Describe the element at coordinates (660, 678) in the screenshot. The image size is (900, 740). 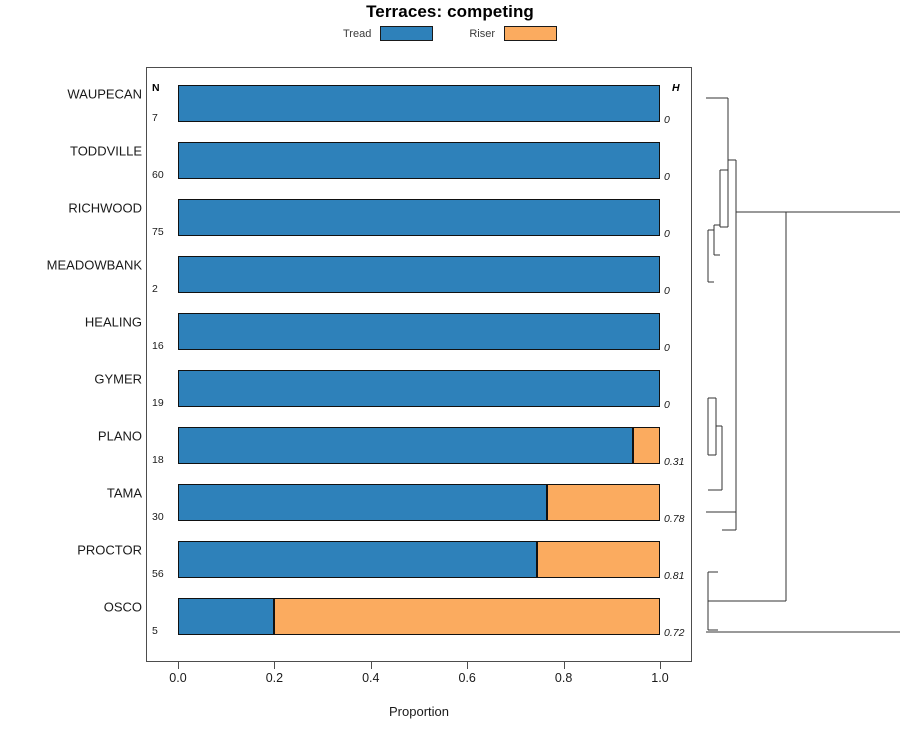
I see `x-tick-label: 1.0` at that location.